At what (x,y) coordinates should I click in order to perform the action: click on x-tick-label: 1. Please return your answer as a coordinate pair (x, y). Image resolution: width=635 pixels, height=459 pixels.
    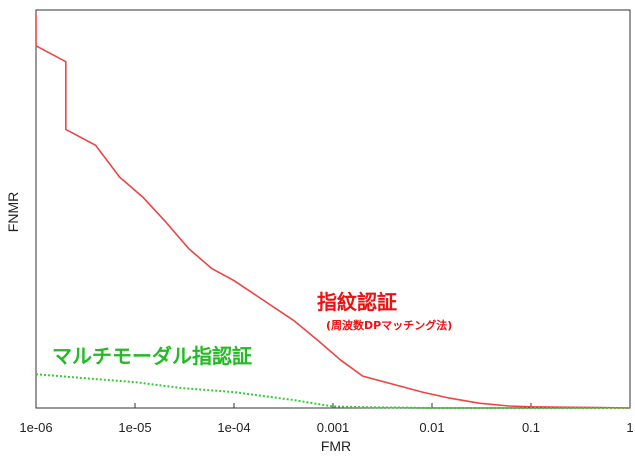
    Looking at the image, I should click on (629, 427).